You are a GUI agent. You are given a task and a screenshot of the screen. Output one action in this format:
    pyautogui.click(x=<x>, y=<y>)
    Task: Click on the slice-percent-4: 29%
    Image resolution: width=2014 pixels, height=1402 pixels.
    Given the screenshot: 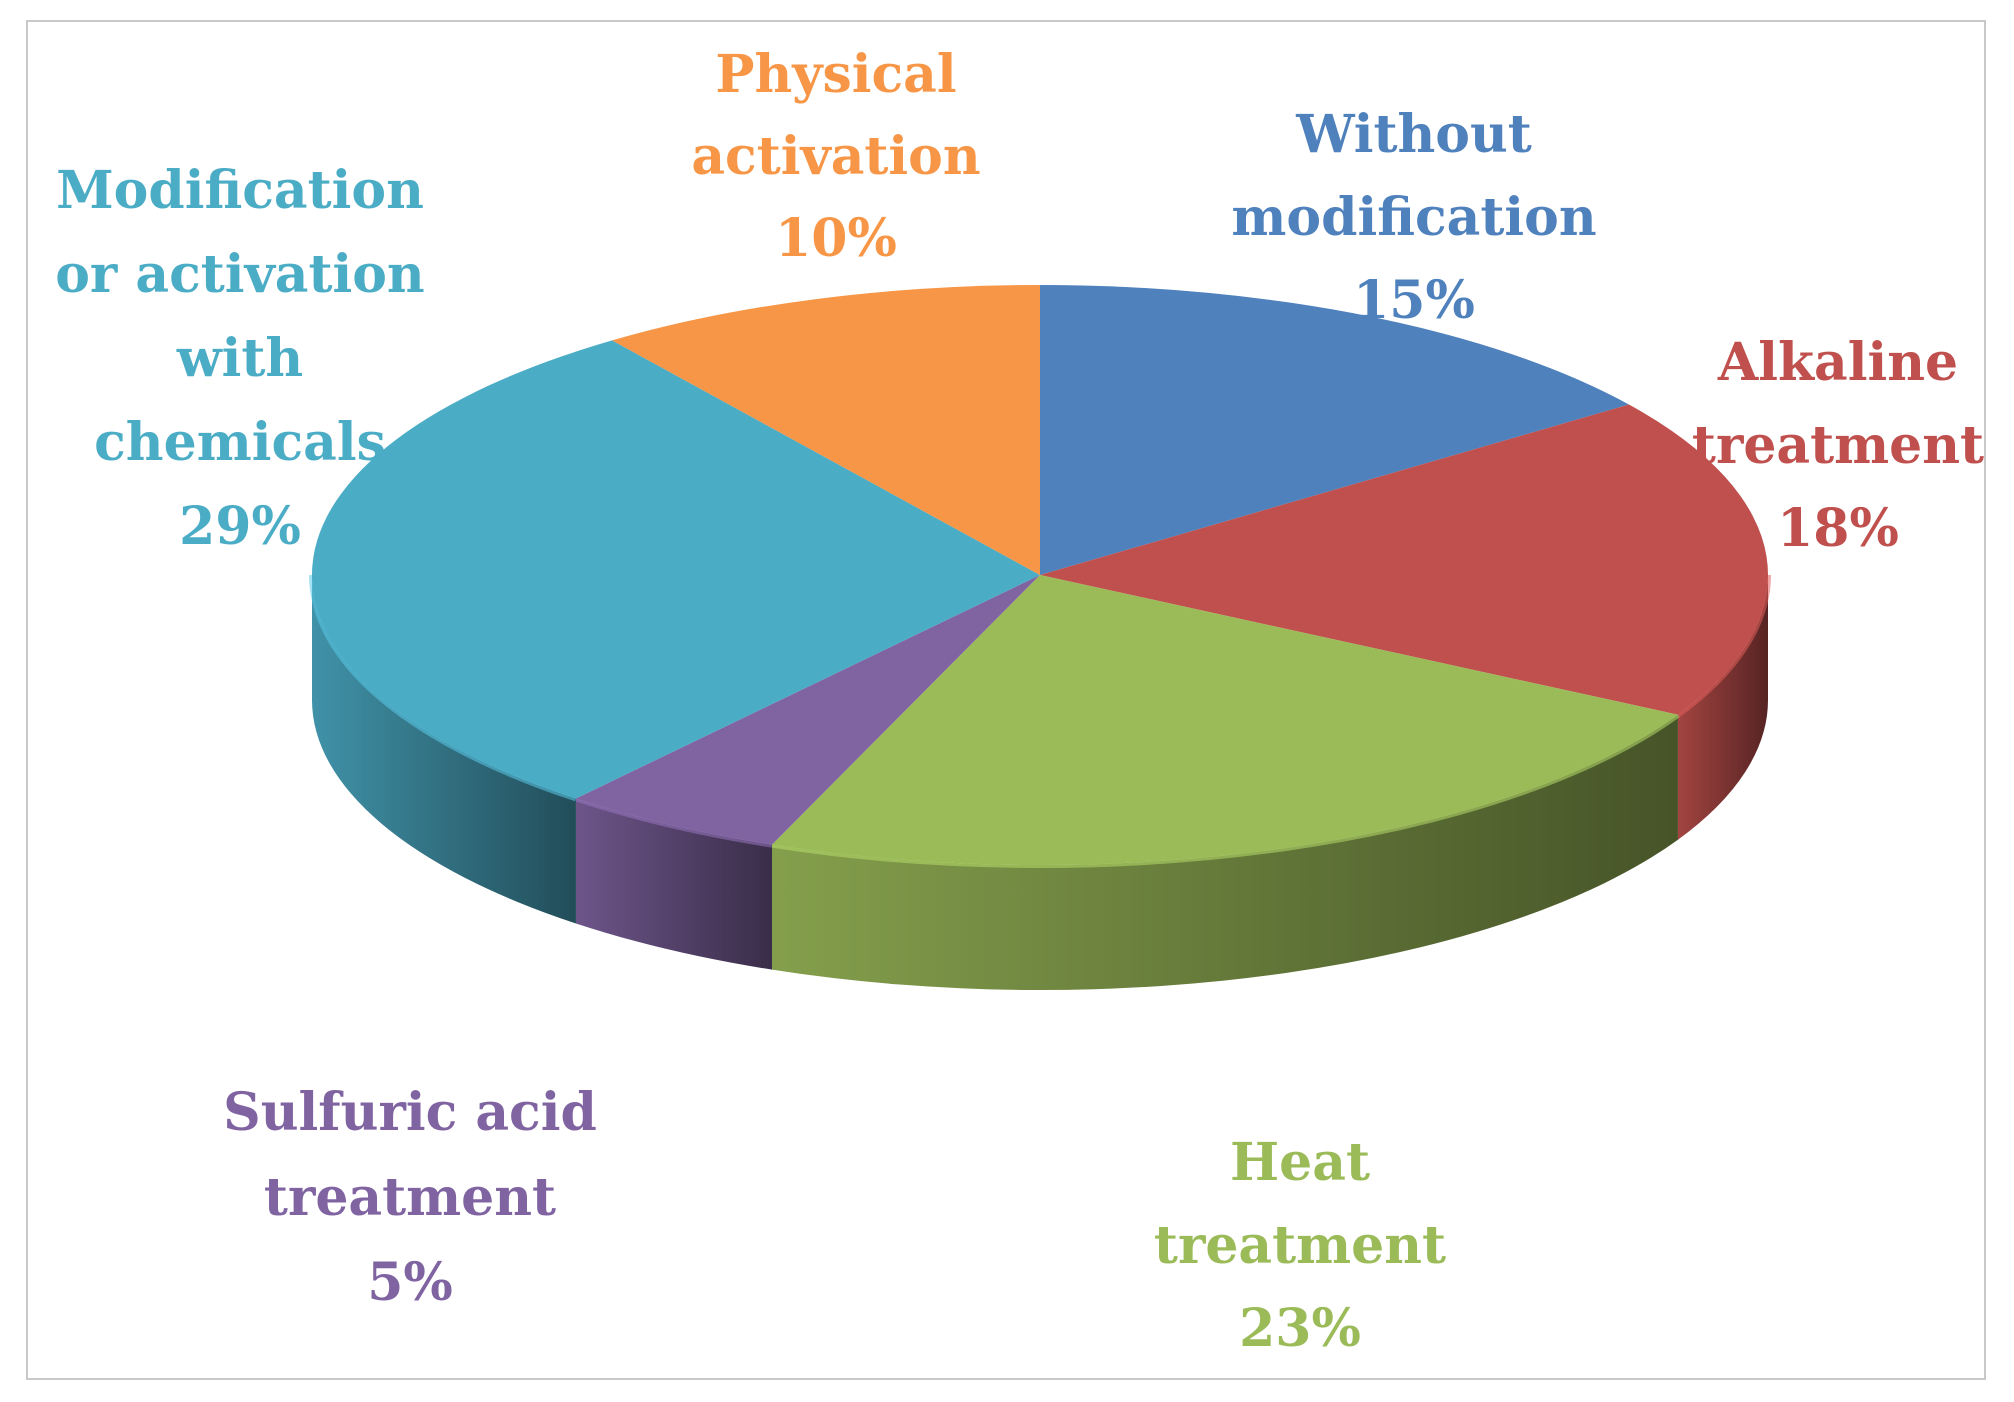 What is the action you would take?
    pyautogui.click(x=240, y=526)
    